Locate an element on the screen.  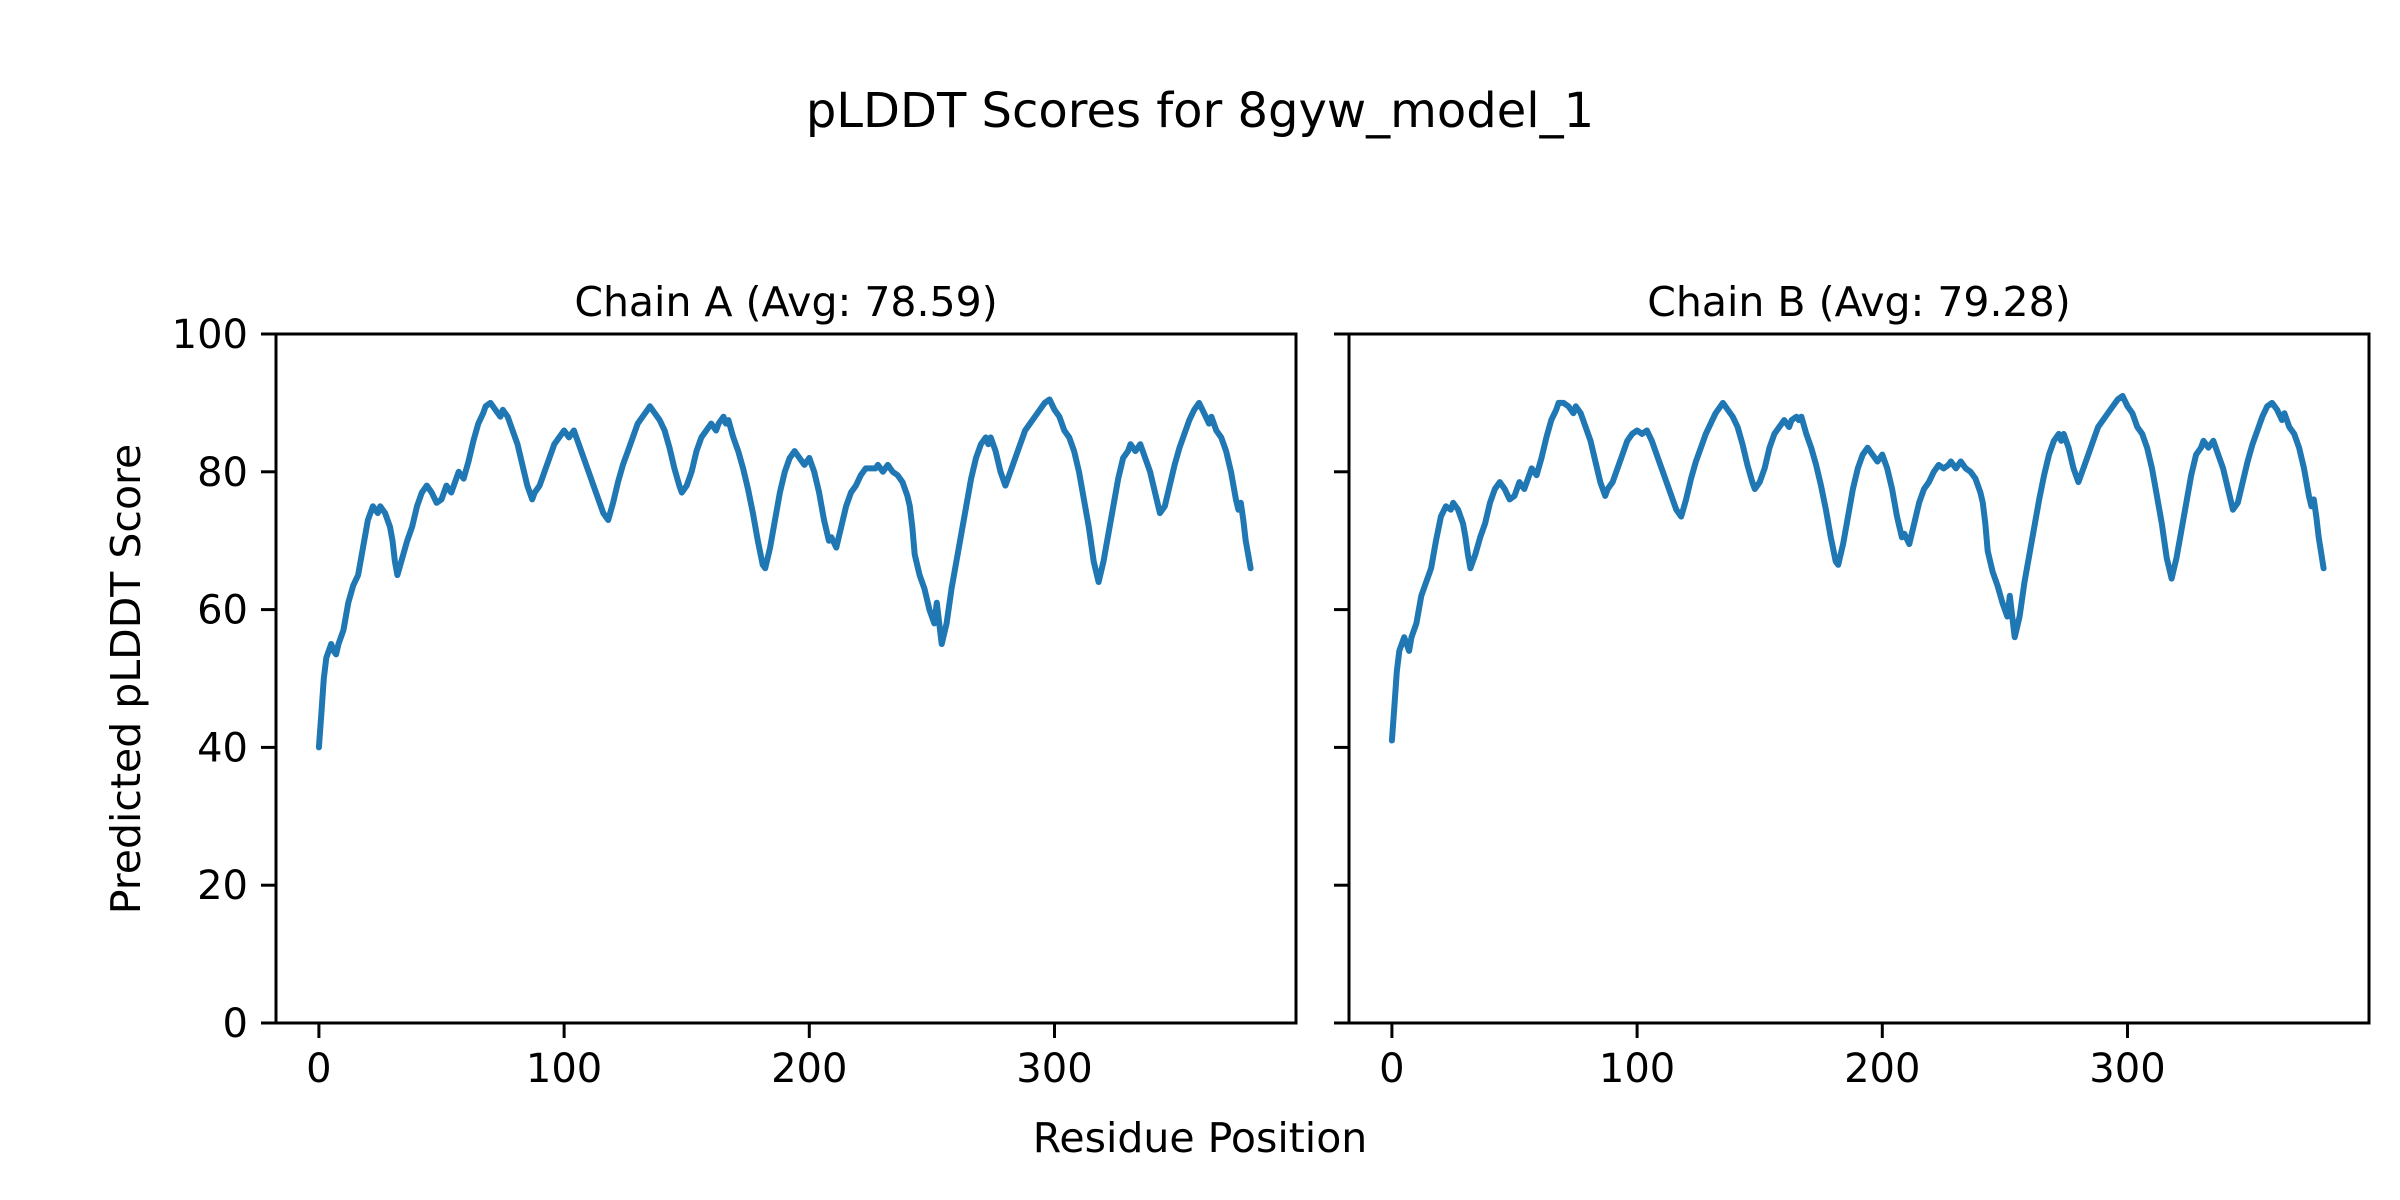
subplot-title-chain-b: Chain B (Avg: 79.28) is located at coordinates (1858, 302).